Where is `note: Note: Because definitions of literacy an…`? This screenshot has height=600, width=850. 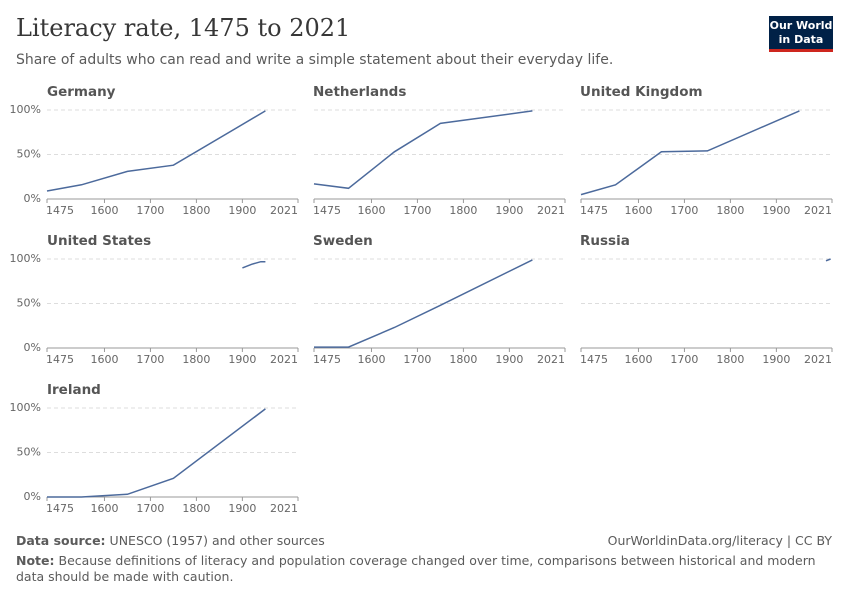
note: Note: Because definitions of literacy an… is located at coordinates (423, 569).